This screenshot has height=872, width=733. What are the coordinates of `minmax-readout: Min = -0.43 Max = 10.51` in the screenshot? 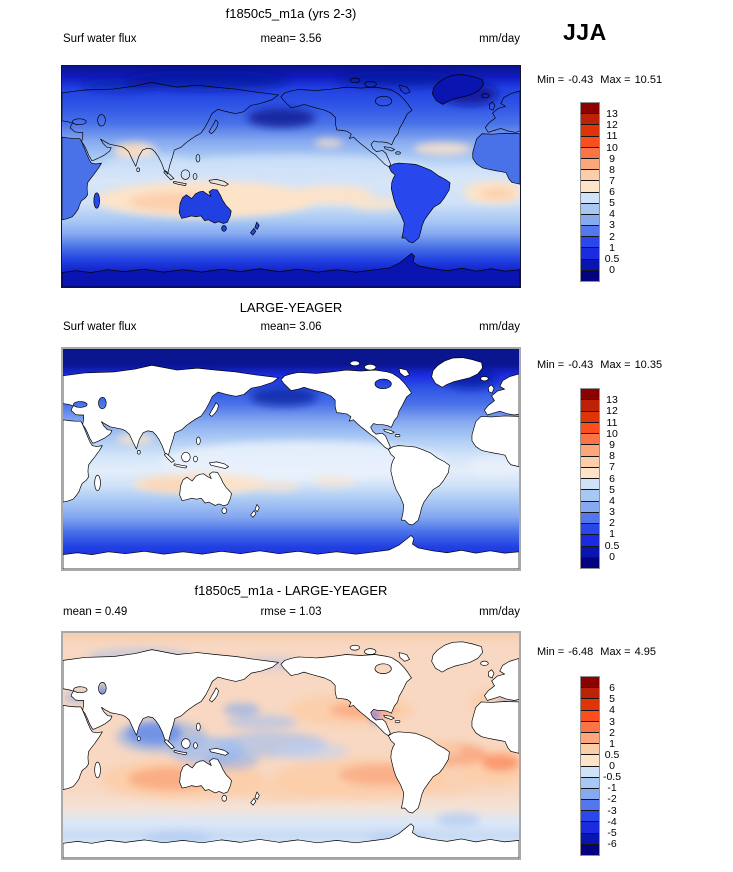 It's located at (599, 80).